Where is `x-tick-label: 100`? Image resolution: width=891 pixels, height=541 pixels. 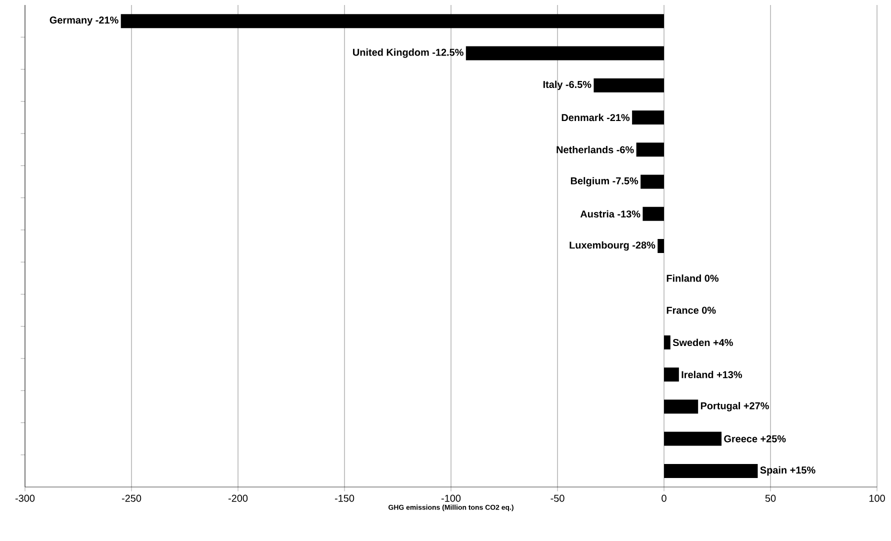 x-tick-label: 100 is located at coordinates (877, 498).